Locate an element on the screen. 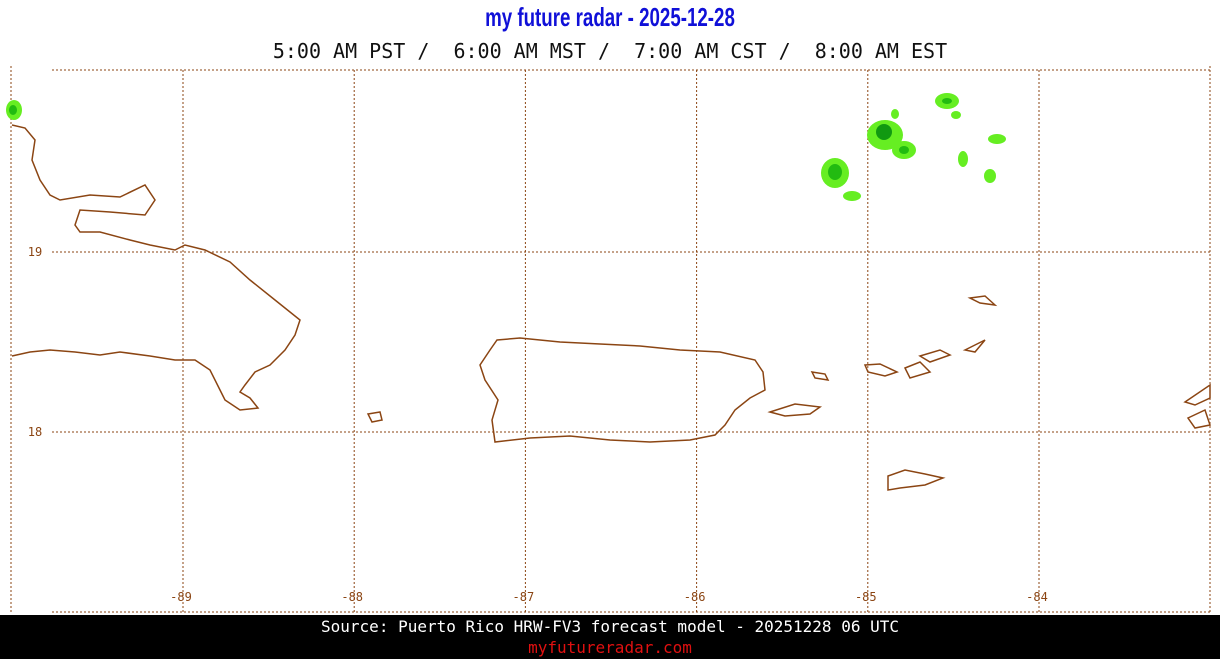 This screenshot has height=659, width=1220. site-link: myfutureradar.com is located at coordinates (610, 647).